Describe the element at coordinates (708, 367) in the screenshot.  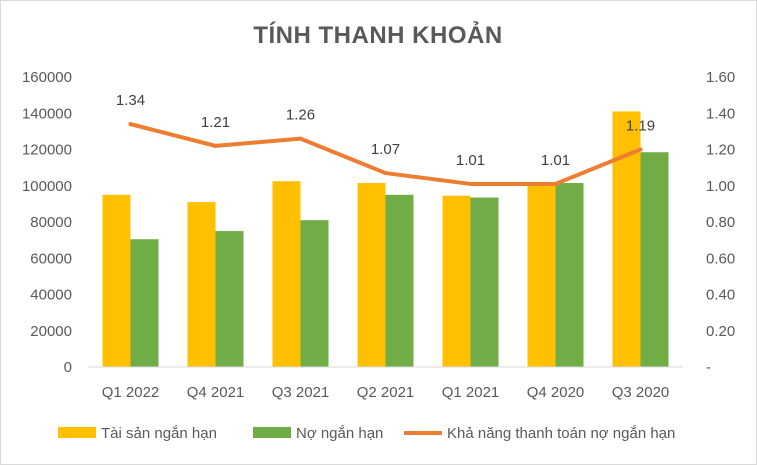
I see `right-axis-tick-label: -` at that location.